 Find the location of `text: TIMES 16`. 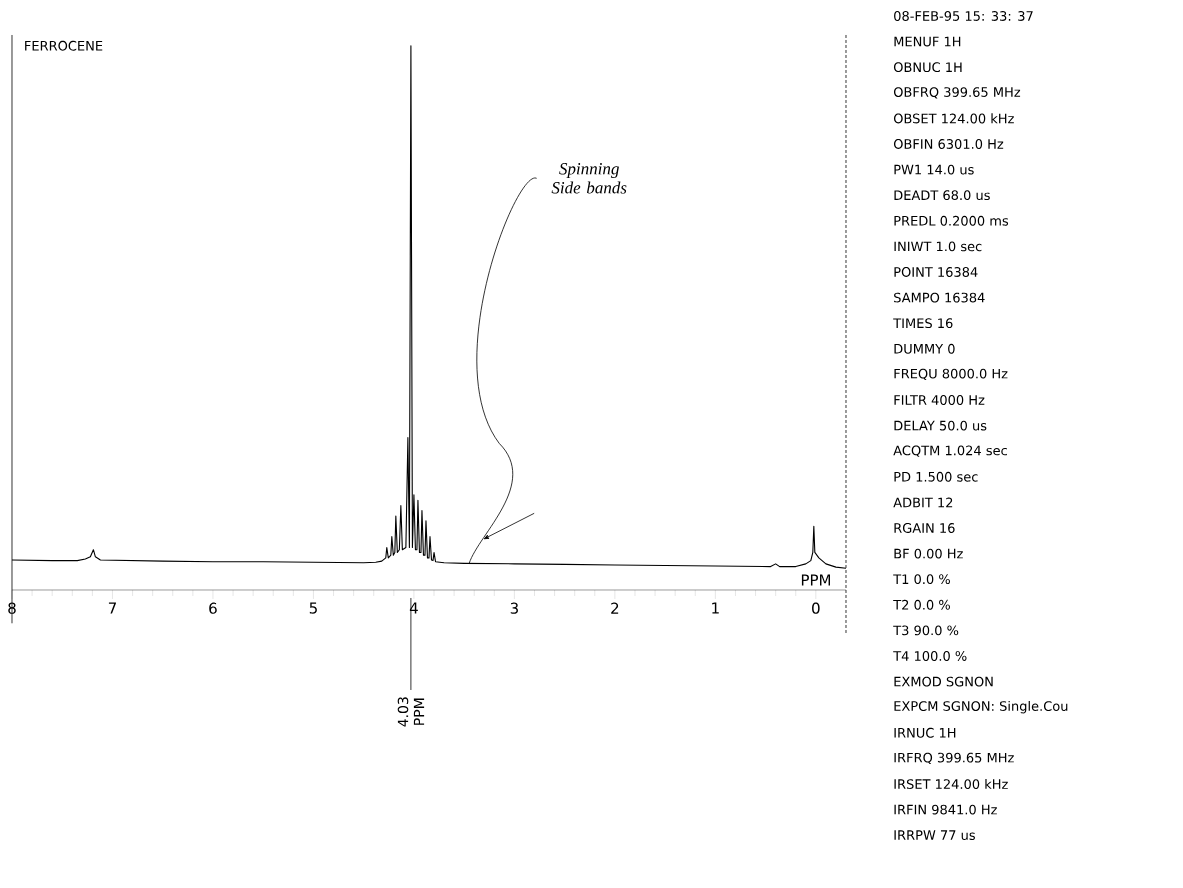

text: TIMES 16 is located at coordinates (923, 323).